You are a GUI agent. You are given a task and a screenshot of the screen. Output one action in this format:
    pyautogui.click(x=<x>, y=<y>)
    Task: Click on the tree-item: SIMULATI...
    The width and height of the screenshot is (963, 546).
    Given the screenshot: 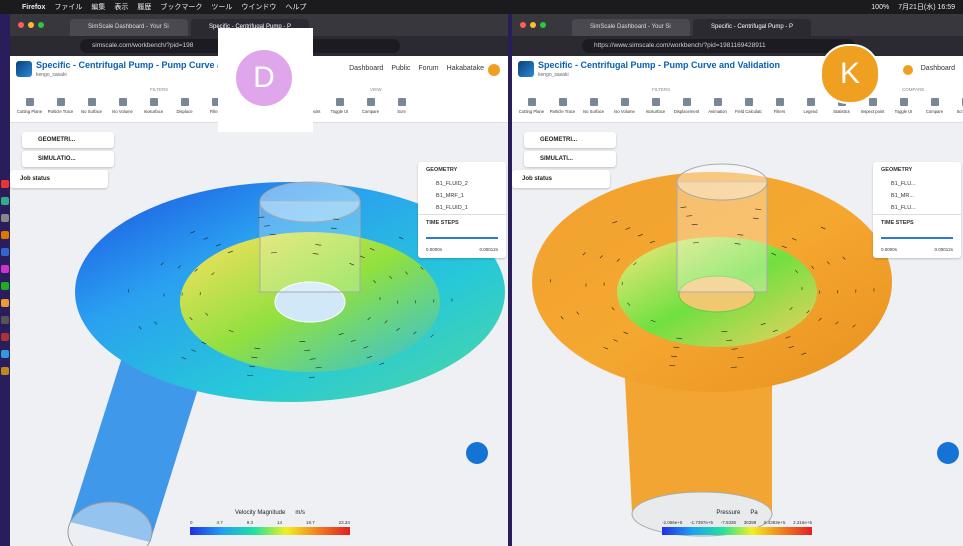 What is the action you would take?
    pyautogui.click(x=570, y=159)
    